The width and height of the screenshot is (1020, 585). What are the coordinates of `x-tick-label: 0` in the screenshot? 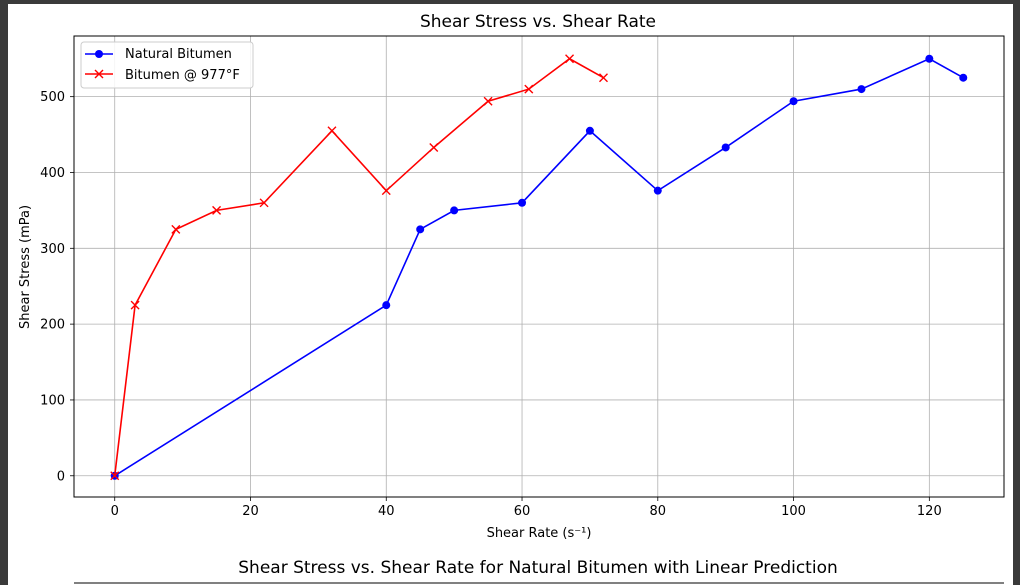 It's located at (115, 511).